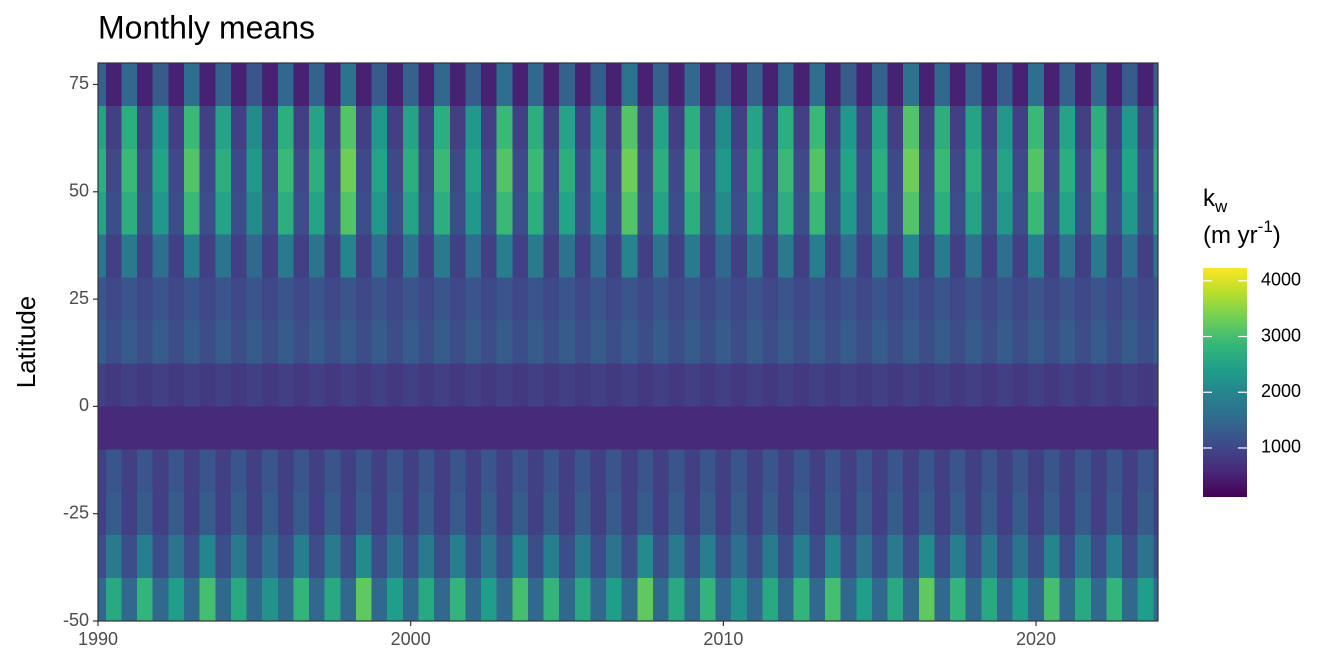 This screenshot has height=672, width=1344. I want to click on legend-superscript: -1, so click(1265, 226).